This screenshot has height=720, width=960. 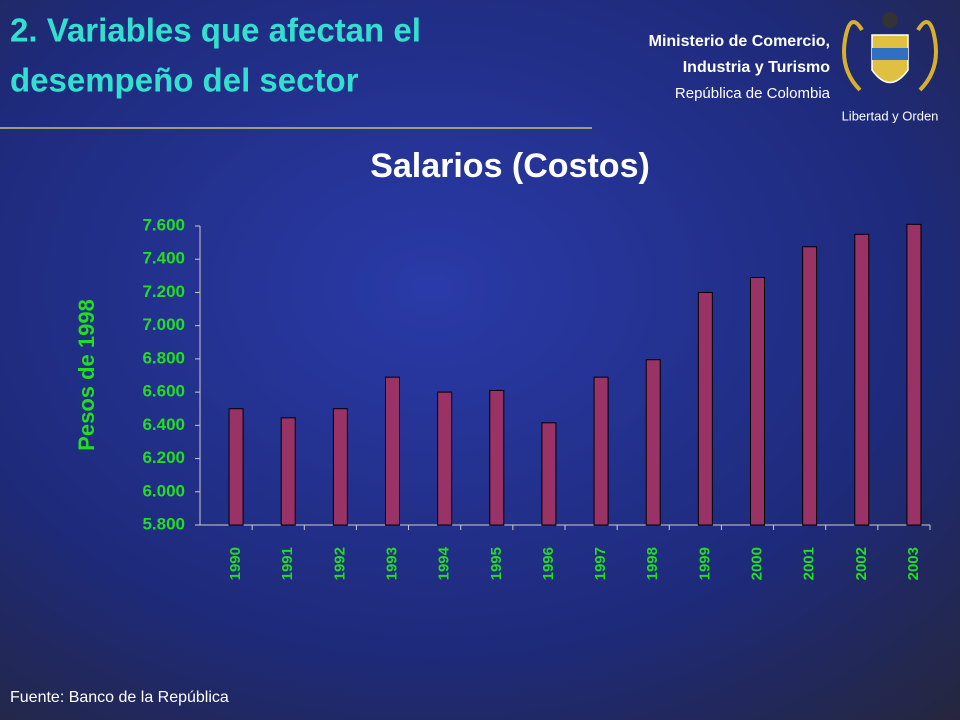 I want to click on y-tick-label: 6.200, so click(x=163, y=457).